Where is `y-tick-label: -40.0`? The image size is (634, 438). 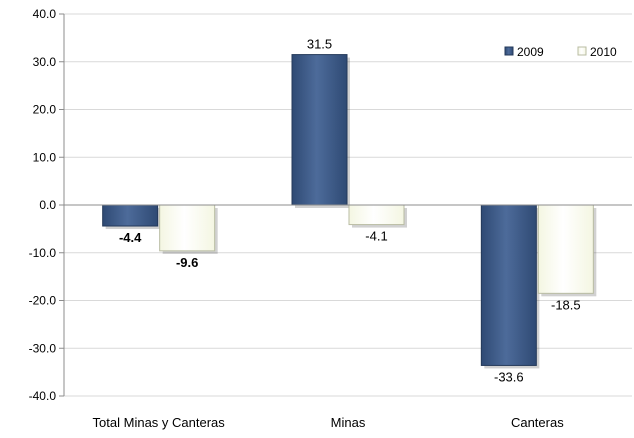 y-tick-label: -40.0 is located at coordinates (43, 396).